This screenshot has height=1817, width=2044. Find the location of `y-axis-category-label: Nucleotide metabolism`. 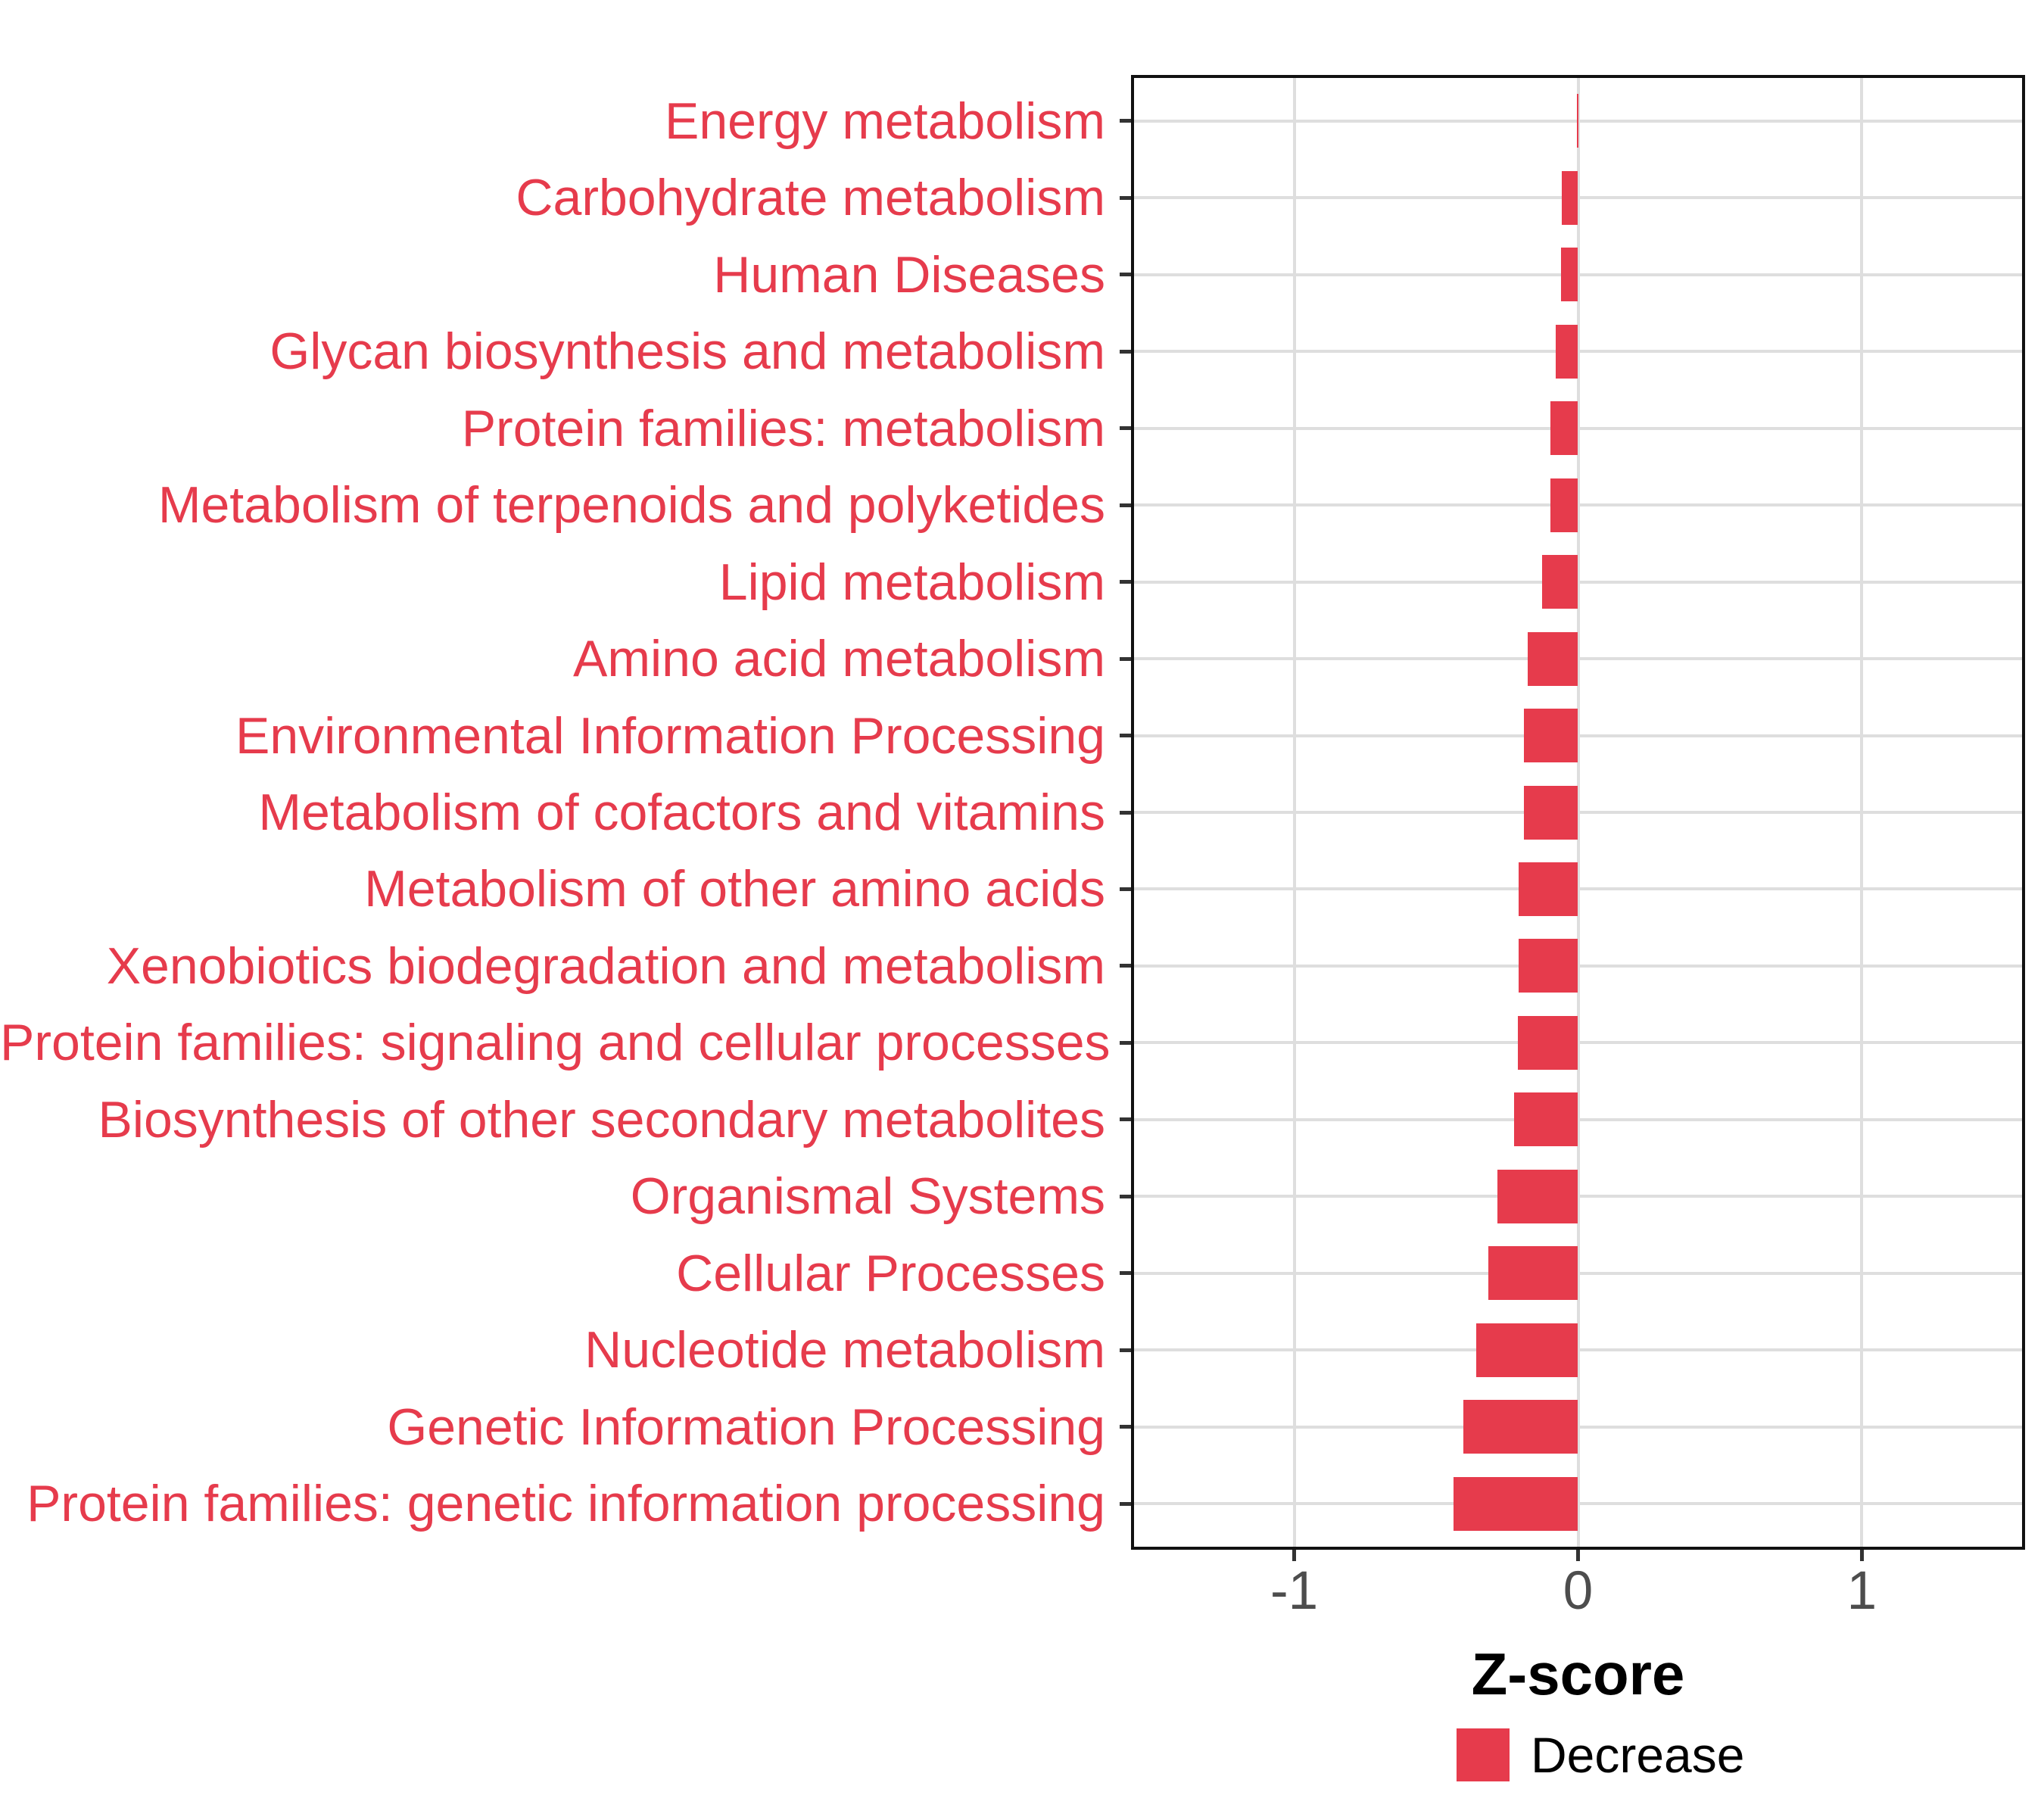

y-axis-category-label: Nucleotide metabolism is located at coordinates (844, 1350).